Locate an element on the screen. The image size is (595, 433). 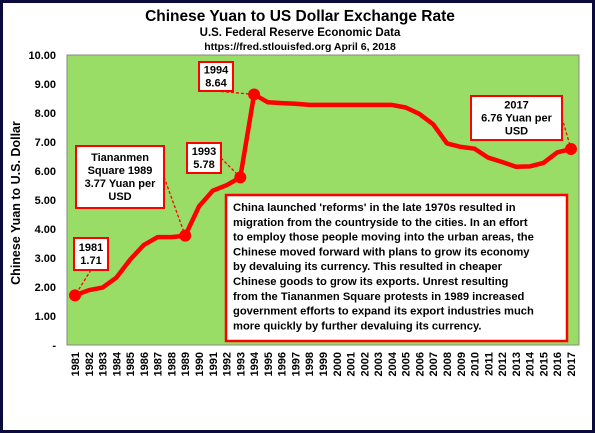
x-tick-label: 2006 is located at coordinates (420, 364).